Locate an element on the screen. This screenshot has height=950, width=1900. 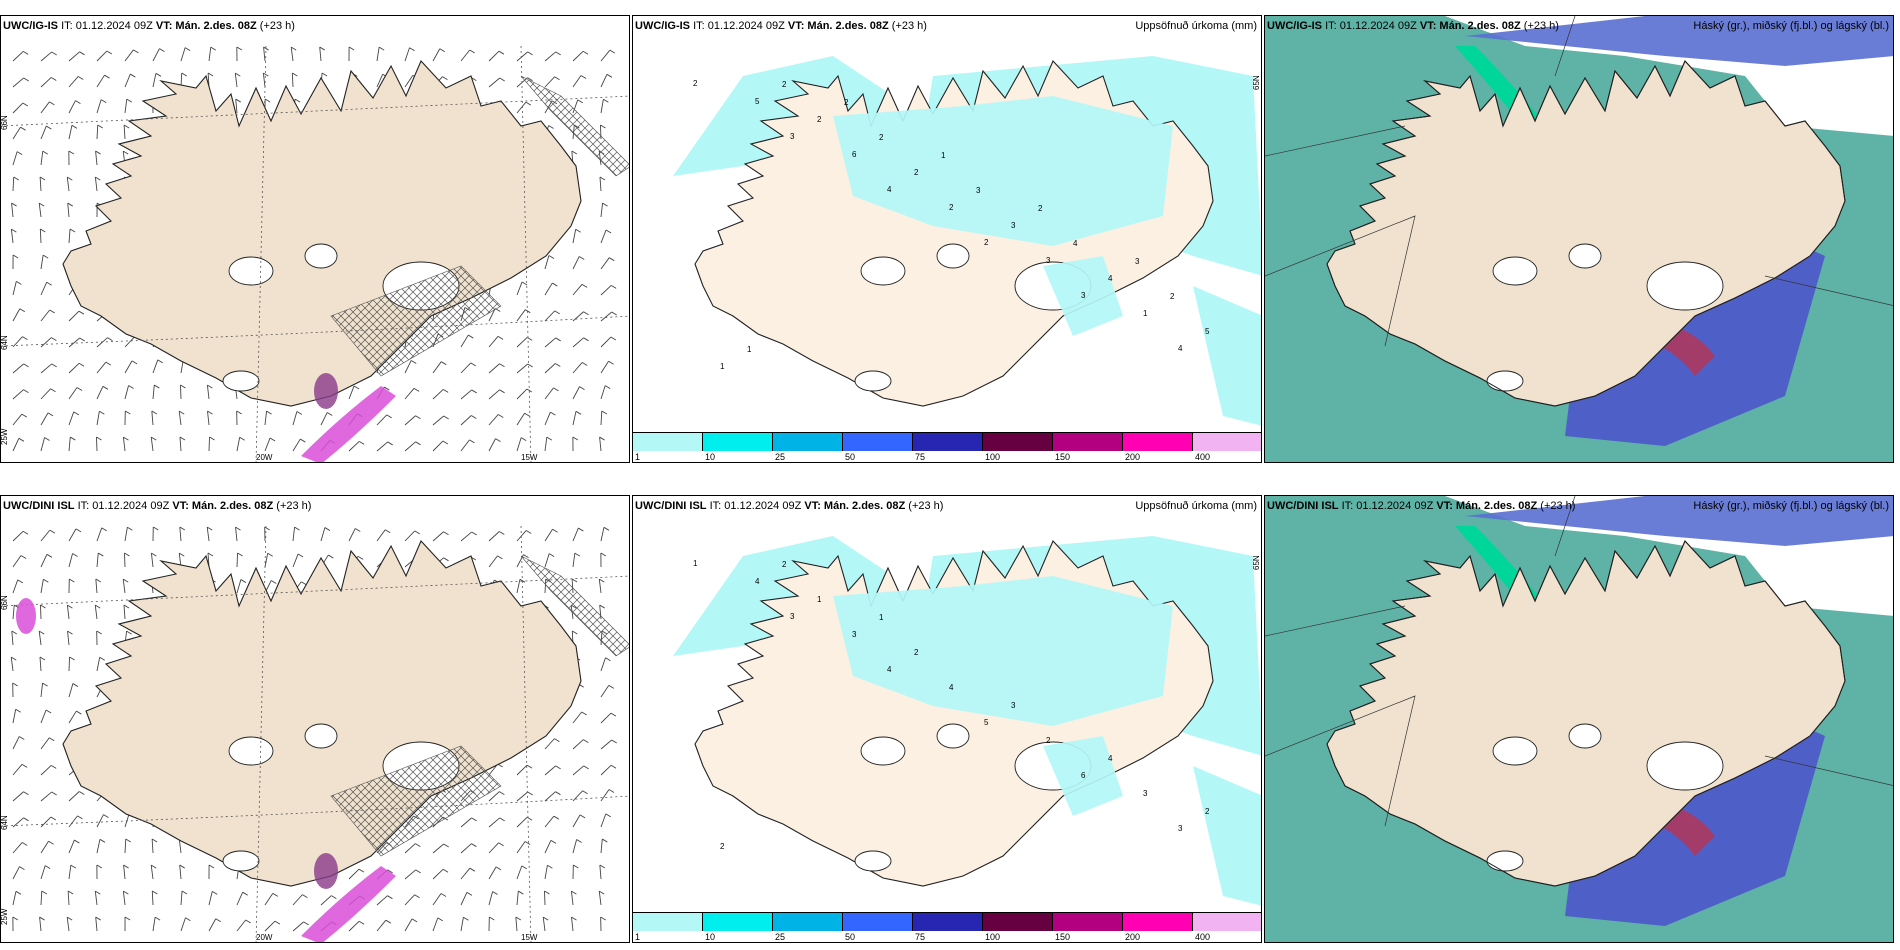
precip-value: 6 is located at coordinates (854, 154).